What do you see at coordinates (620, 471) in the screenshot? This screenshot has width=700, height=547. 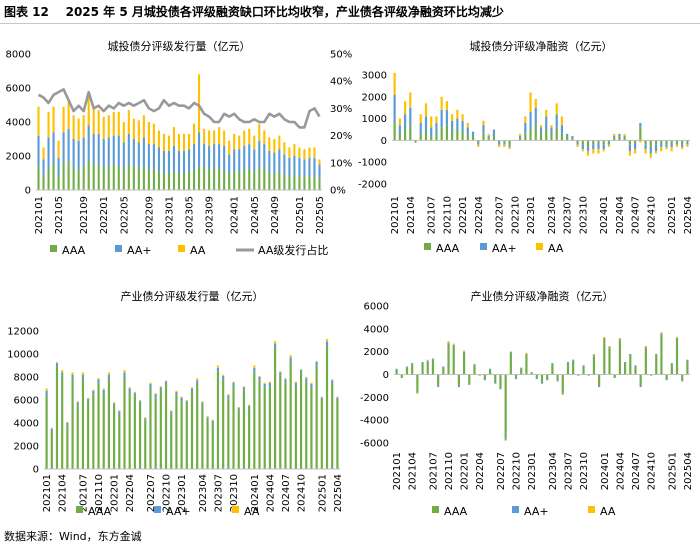 I see `x-tick-label: 202404` at bounding box center [620, 471].